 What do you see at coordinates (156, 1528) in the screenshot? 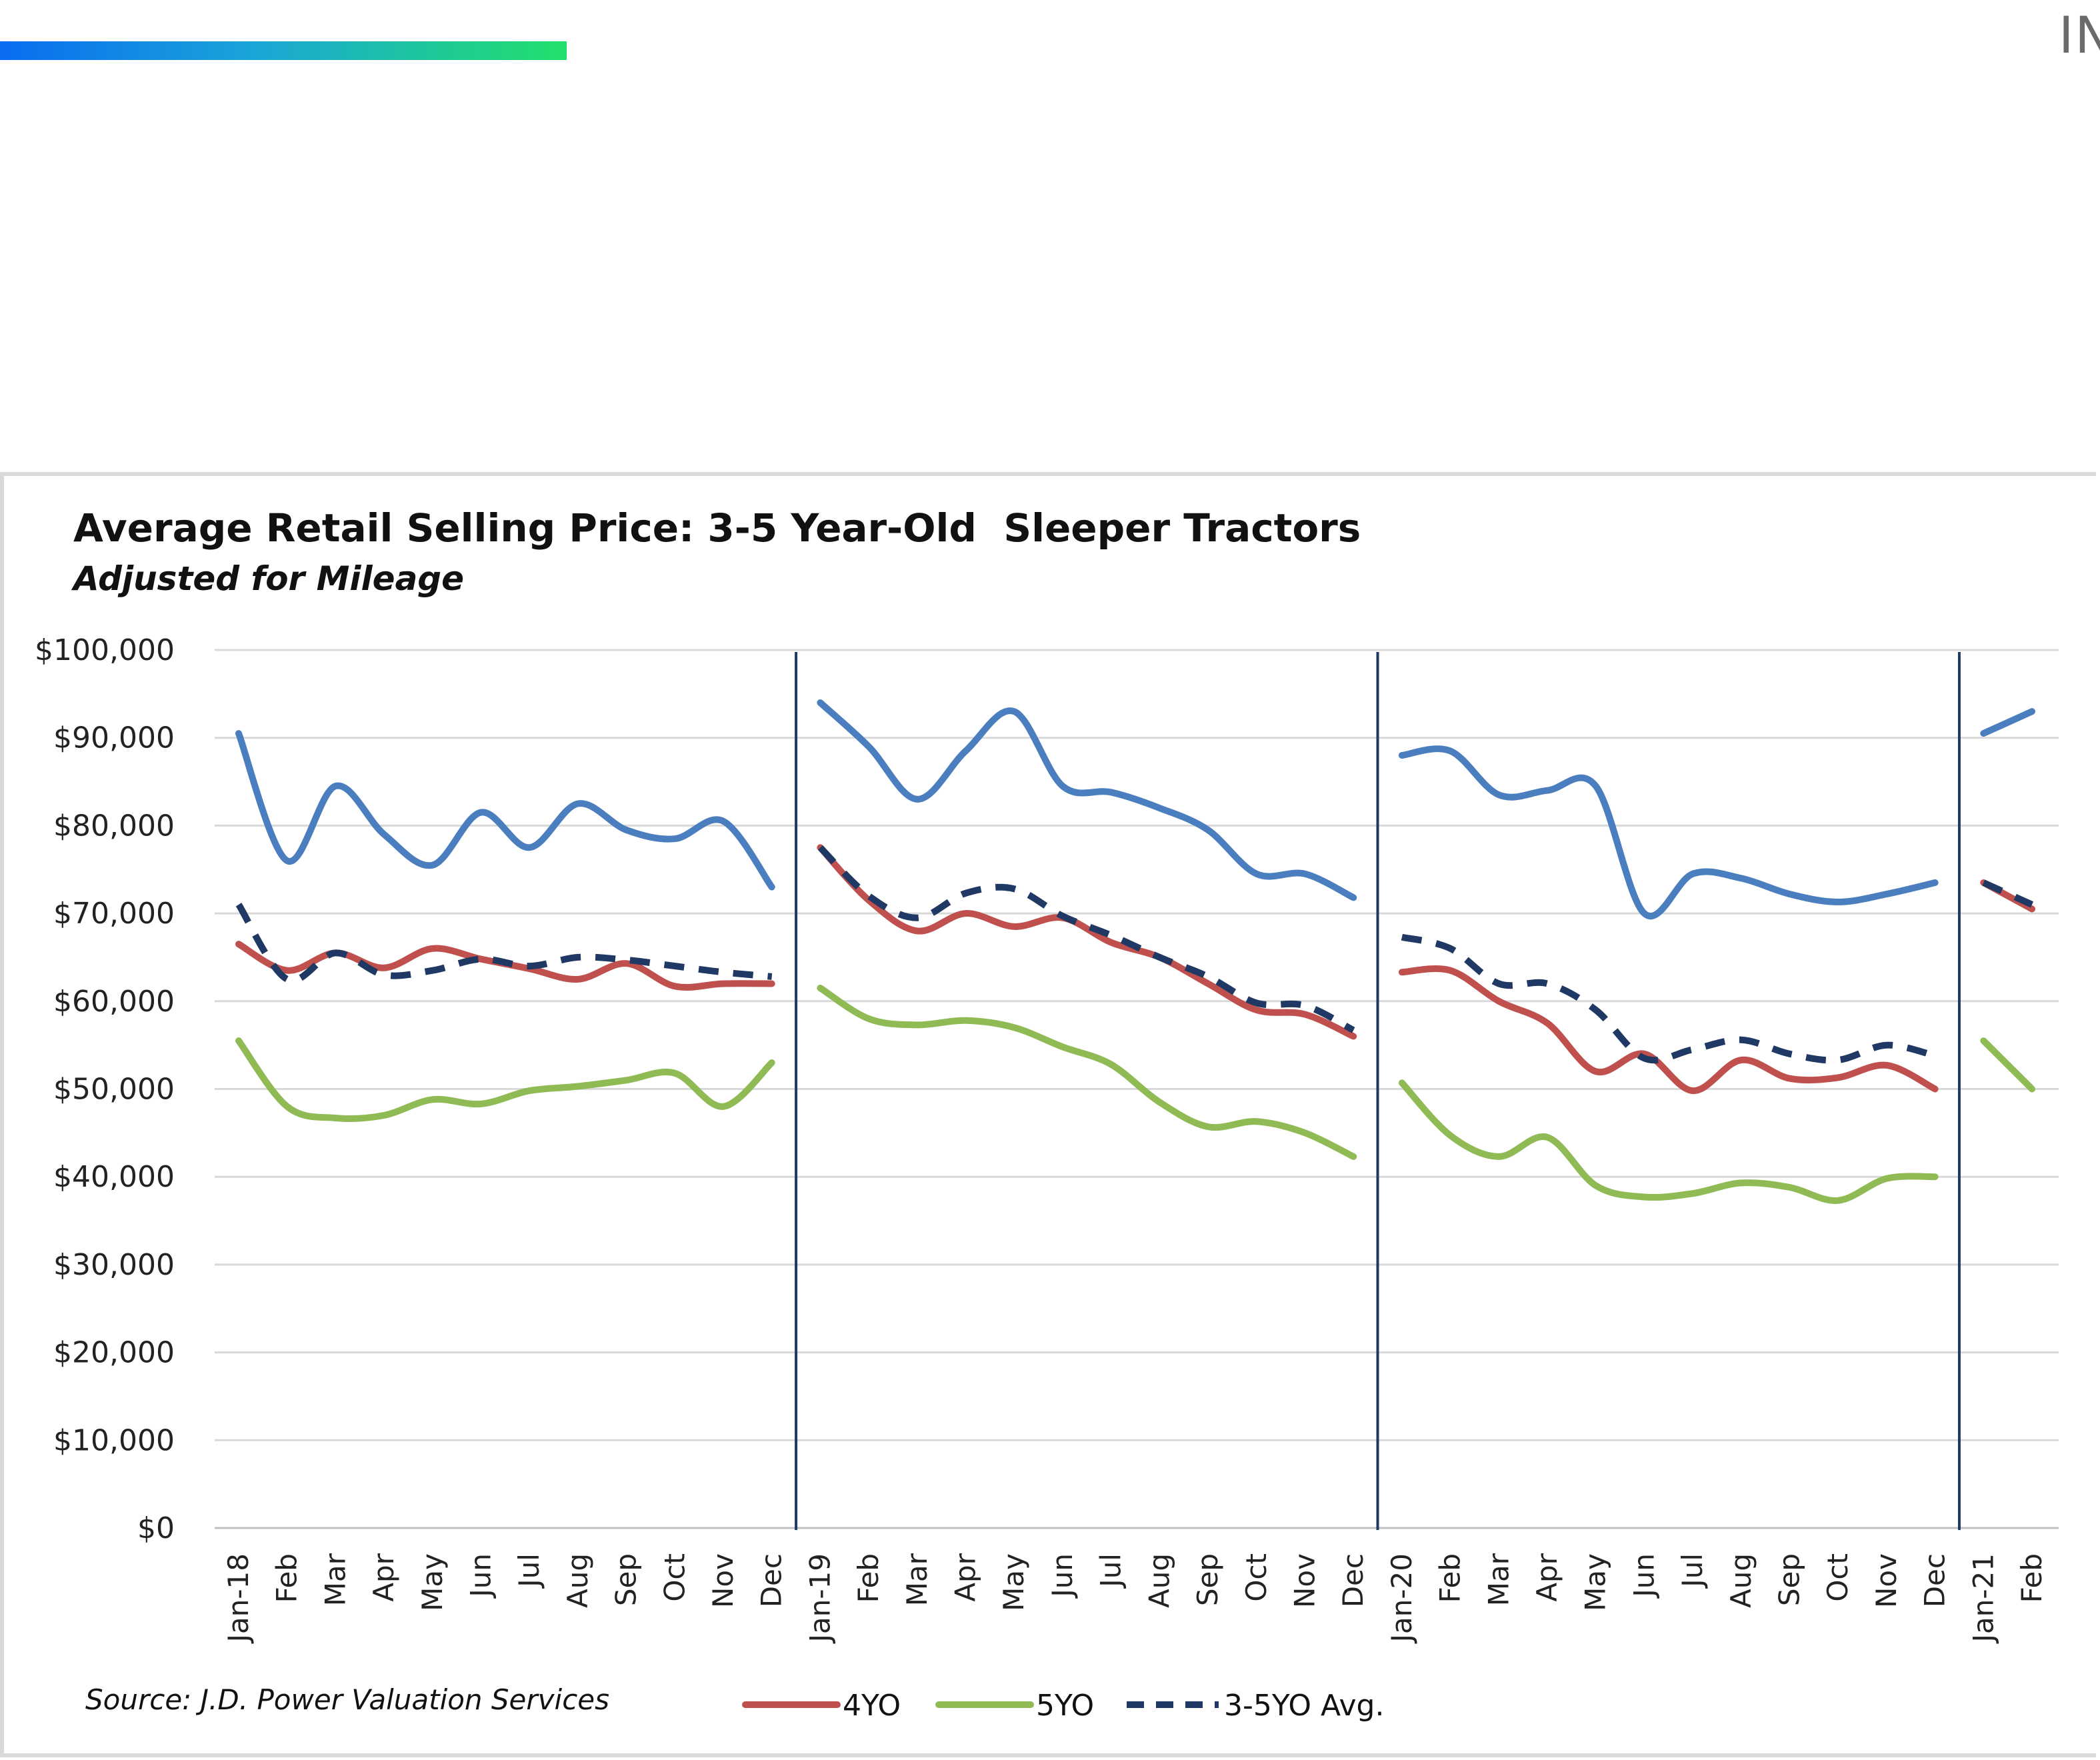
I see `y-tick-label: $0` at bounding box center [156, 1528].